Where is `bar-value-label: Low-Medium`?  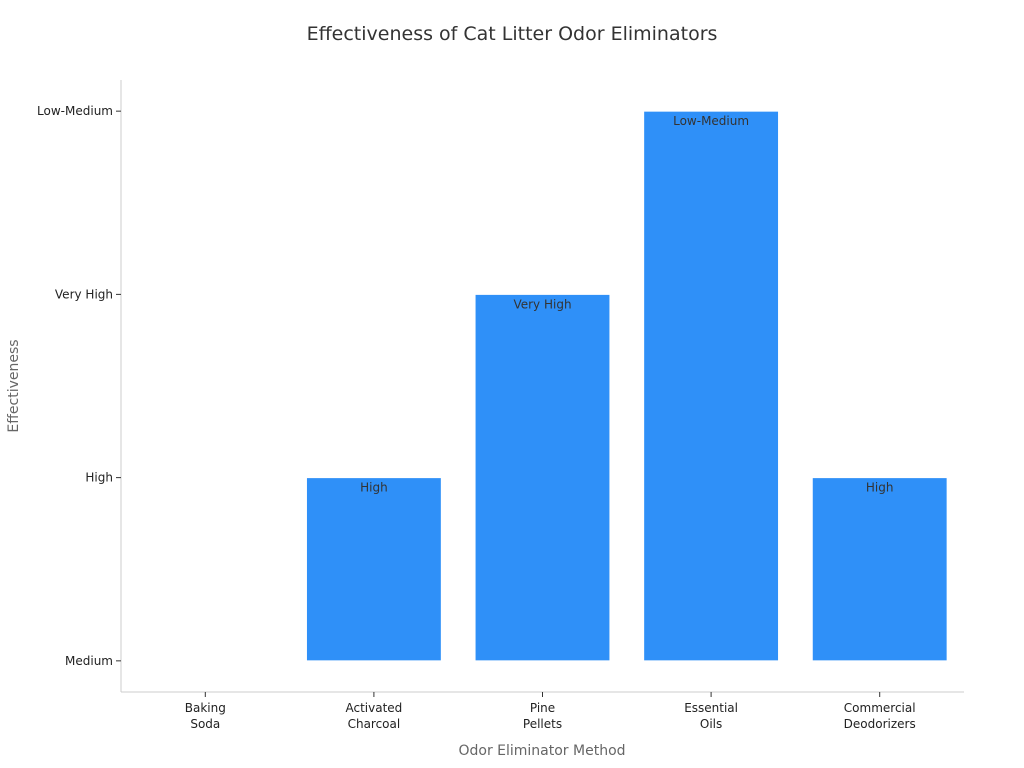 bar-value-label: Low-Medium is located at coordinates (711, 121).